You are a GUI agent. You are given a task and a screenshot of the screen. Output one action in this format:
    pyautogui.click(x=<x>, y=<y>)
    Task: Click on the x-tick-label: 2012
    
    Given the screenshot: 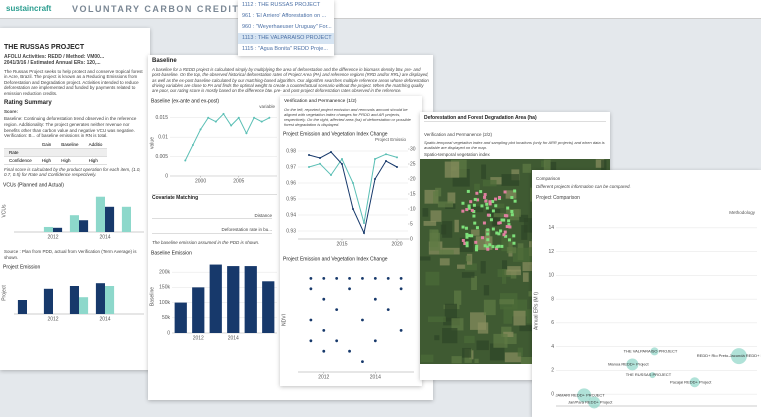 What is the action you would take?
    pyautogui.click(x=198, y=338)
    